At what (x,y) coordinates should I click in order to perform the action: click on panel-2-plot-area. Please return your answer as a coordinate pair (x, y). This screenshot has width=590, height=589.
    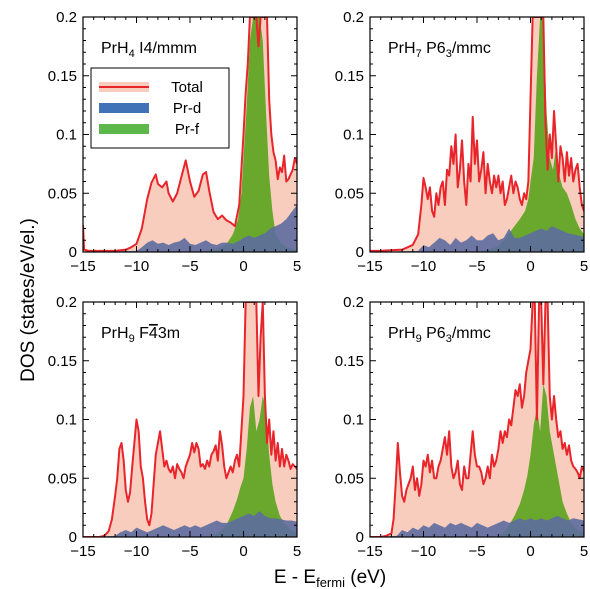
    Looking at the image, I should click on (477, 134).